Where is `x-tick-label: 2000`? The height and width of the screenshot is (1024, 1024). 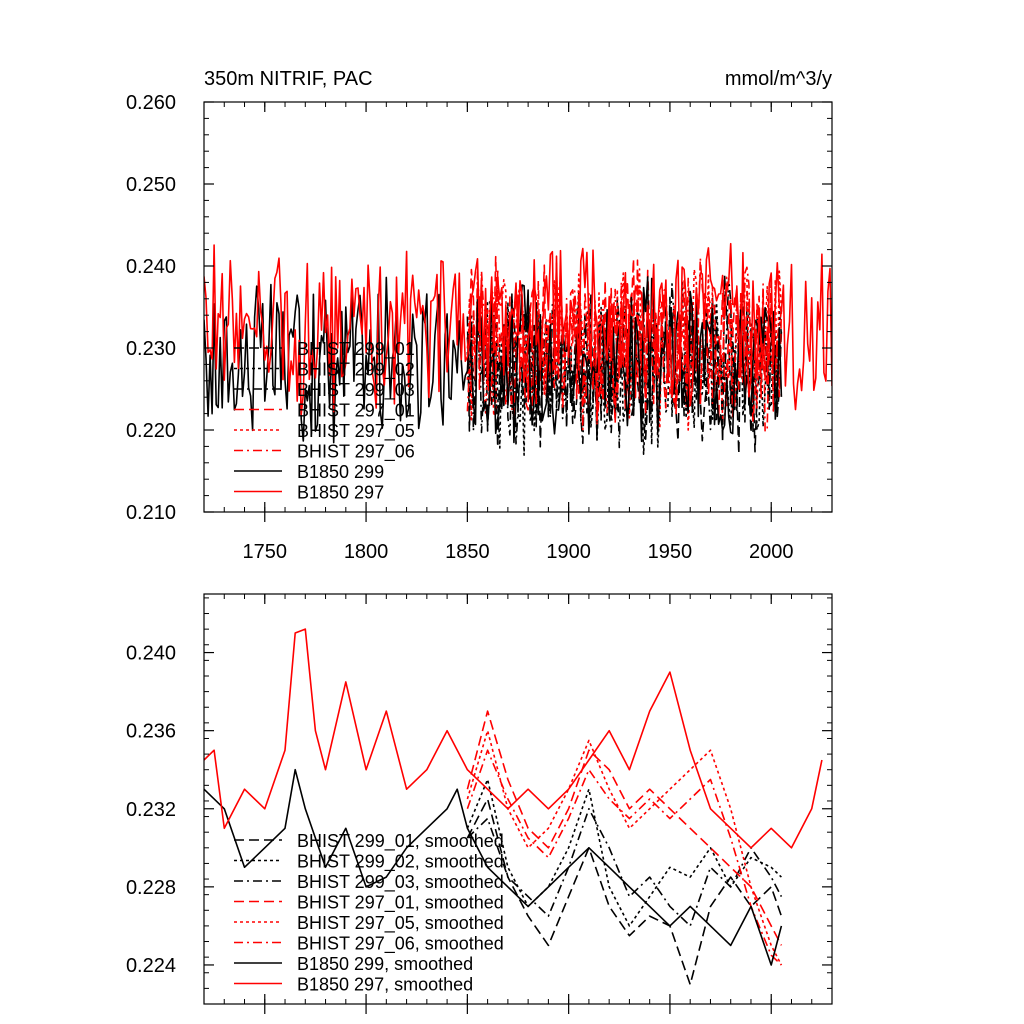 x-tick-label: 2000 is located at coordinates (771, 552).